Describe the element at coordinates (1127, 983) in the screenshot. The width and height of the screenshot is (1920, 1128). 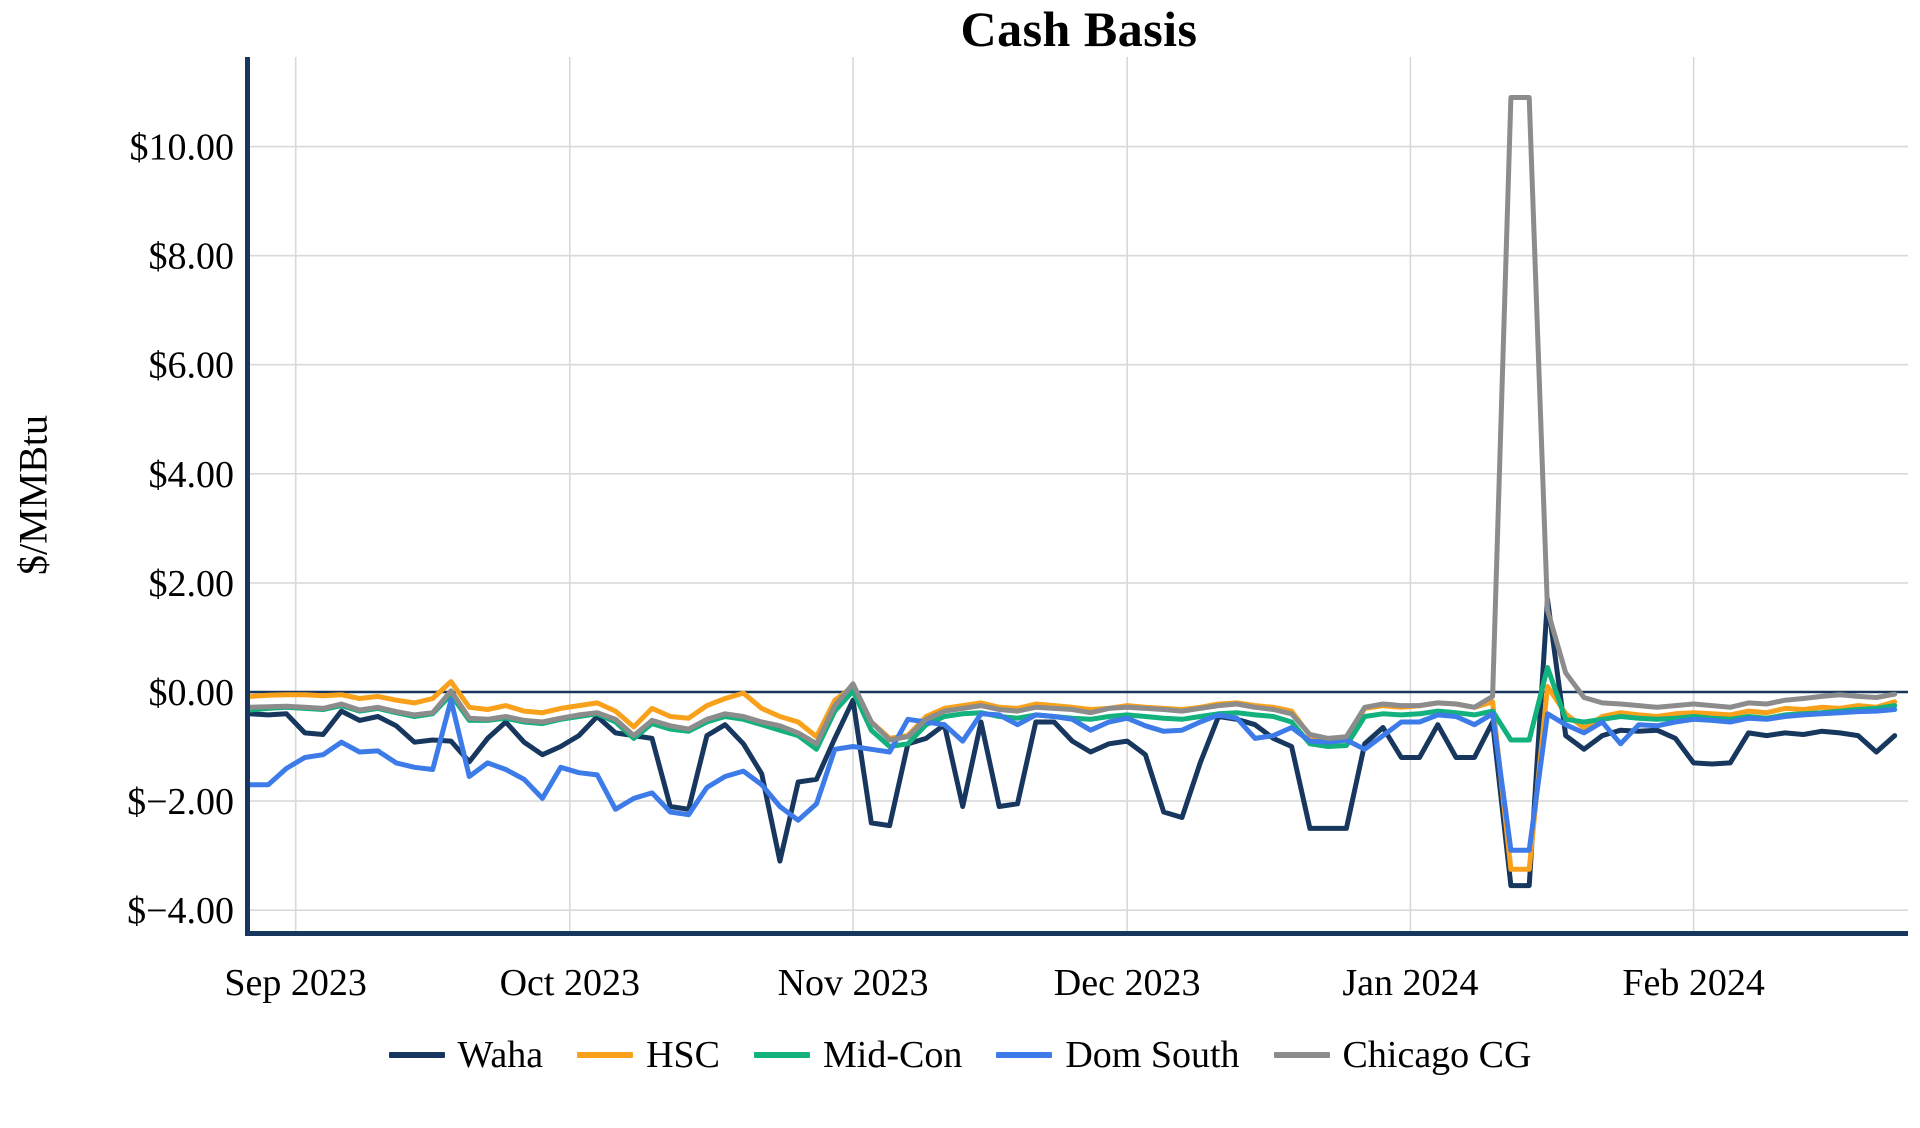
I see `x-tick-label: Dec 2023` at that location.